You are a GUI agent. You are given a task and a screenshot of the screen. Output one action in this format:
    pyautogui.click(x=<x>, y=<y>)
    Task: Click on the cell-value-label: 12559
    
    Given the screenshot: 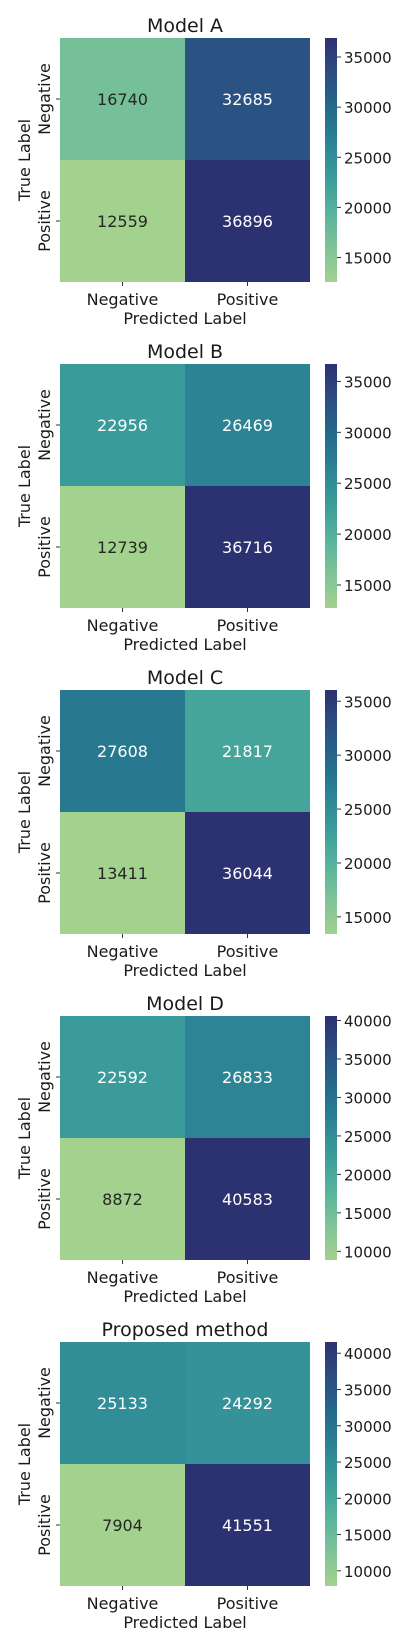 What is the action you would take?
    pyautogui.click(x=122, y=221)
    